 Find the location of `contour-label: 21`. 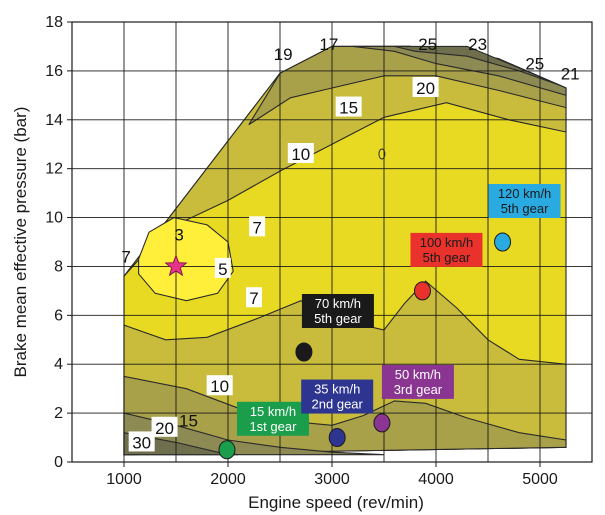

contour-label: 21 is located at coordinates (570, 73).